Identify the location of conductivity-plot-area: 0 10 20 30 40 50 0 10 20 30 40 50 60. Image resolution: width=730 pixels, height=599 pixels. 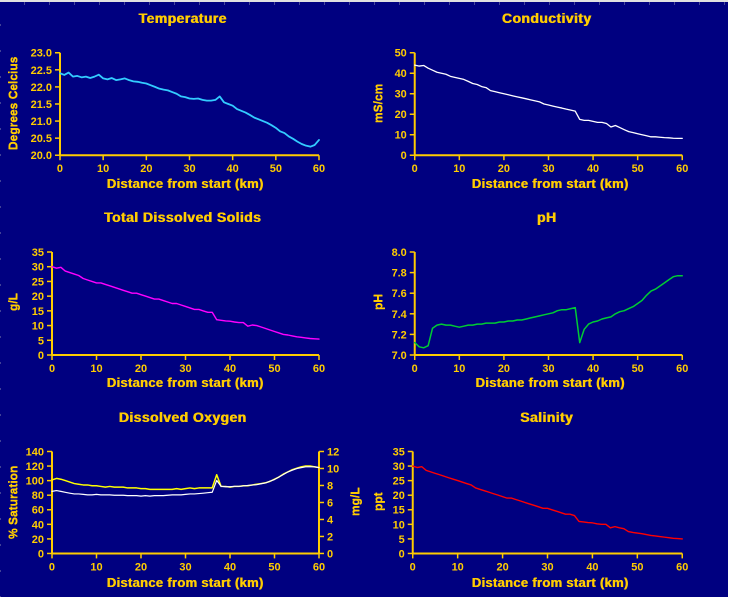
(542, 111).